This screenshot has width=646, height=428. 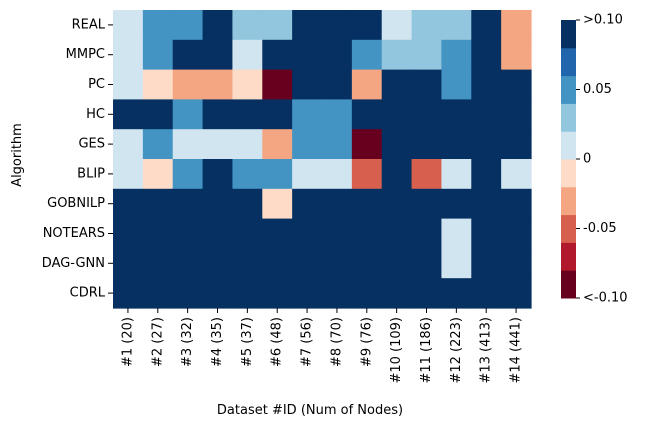 What do you see at coordinates (597, 89) in the screenshot?
I see `colorbar-tick-label: 0.05` at bounding box center [597, 89].